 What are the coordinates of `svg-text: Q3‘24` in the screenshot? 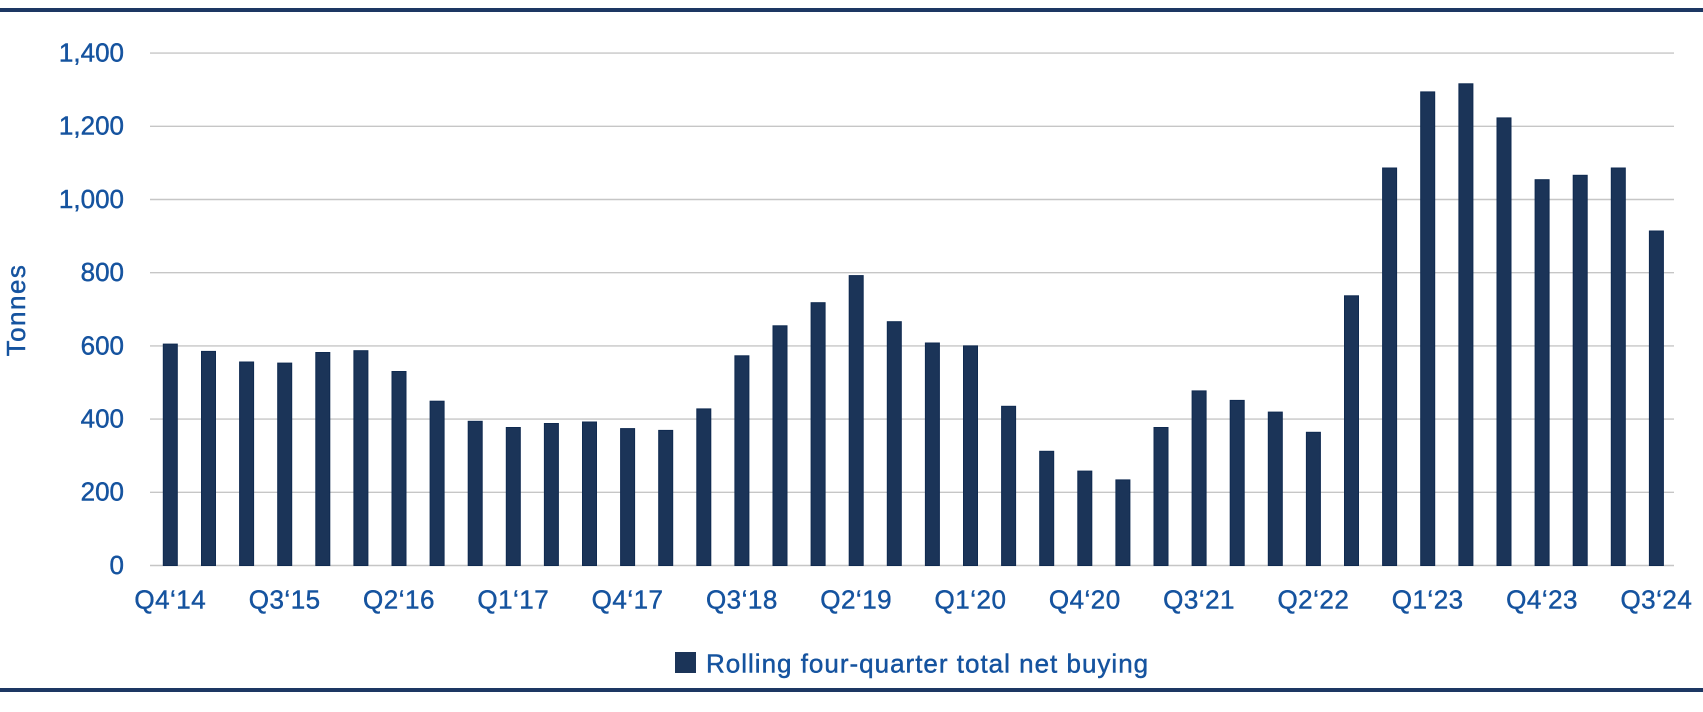 It's located at (1656, 600).